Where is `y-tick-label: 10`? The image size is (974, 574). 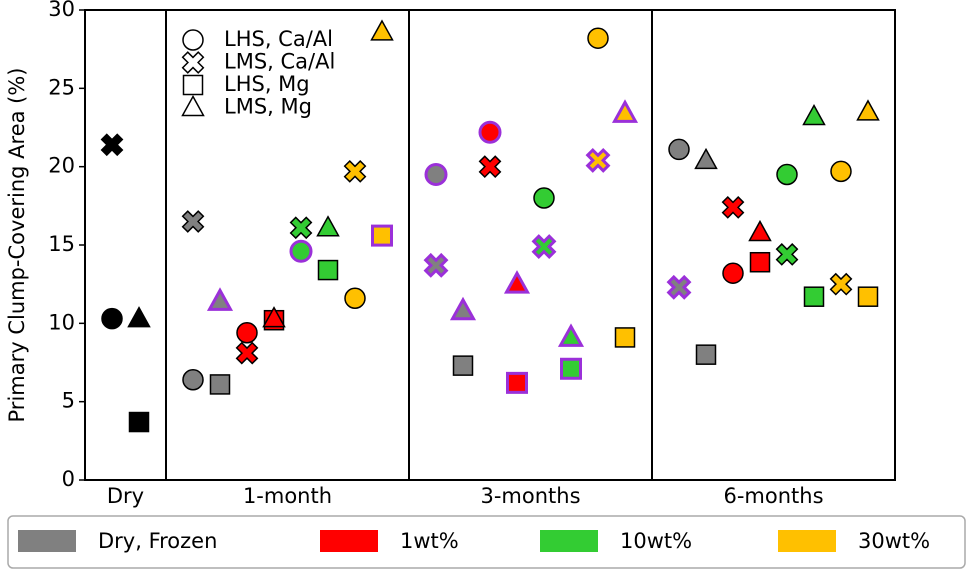 y-tick-label: 10 is located at coordinates (61, 322).